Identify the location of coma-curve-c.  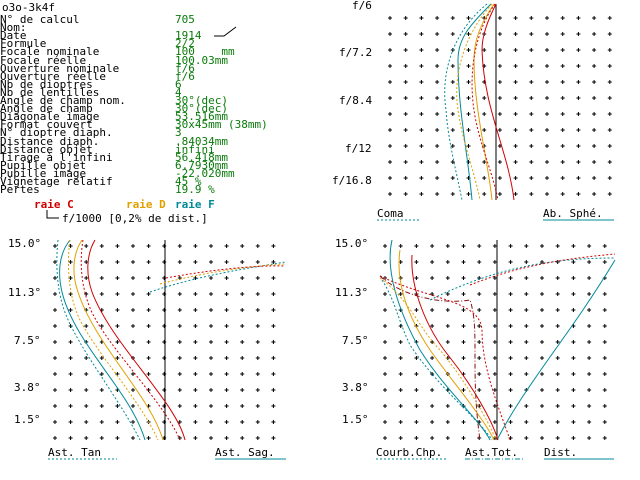
(485, 102).